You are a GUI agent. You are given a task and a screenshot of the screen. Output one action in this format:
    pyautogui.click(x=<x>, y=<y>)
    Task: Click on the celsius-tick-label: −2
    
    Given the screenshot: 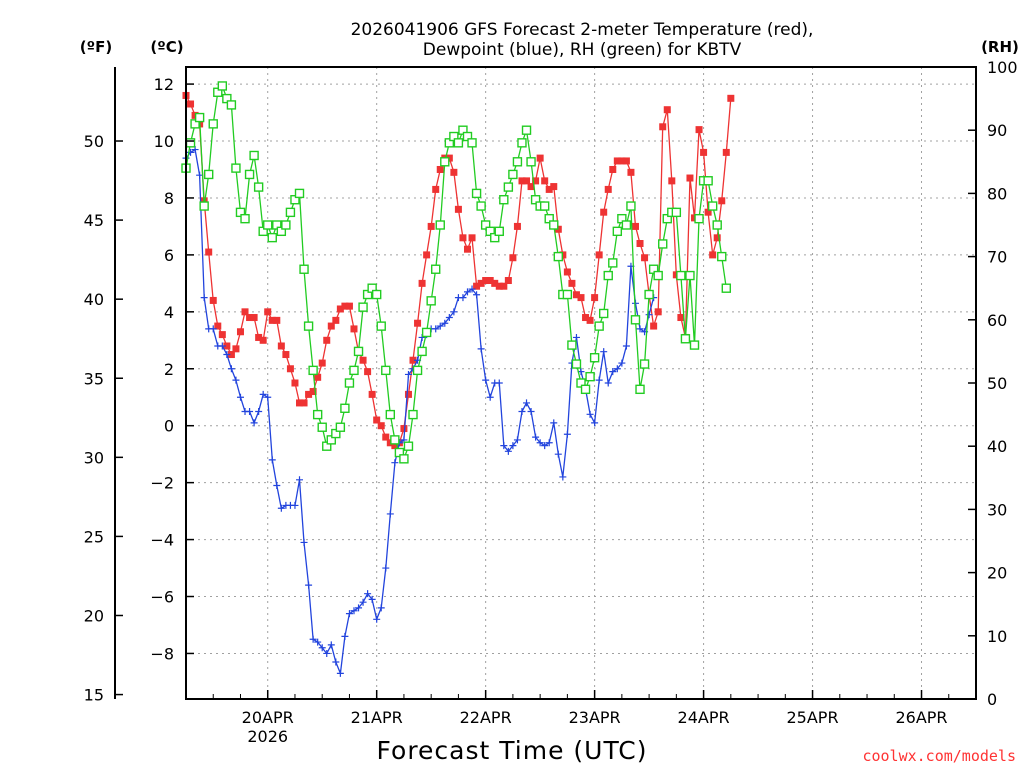 What is the action you would take?
    pyautogui.click(x=162, y=483)
    